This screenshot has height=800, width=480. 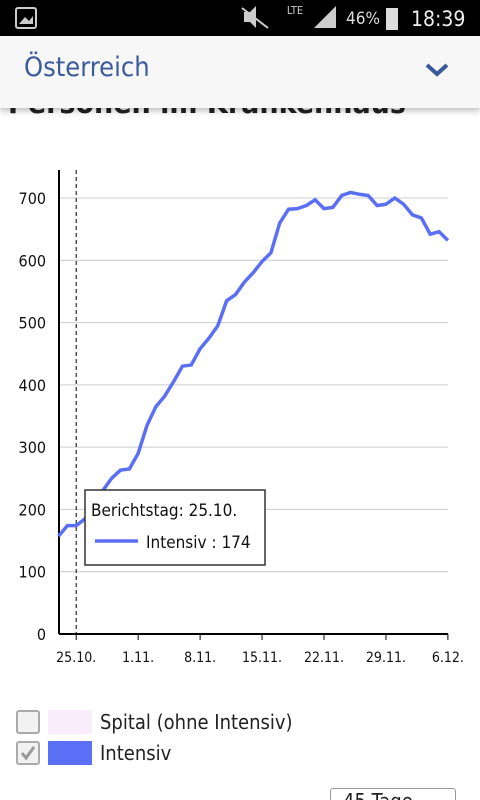 What do you see at coordinates (200, 658) in the screenshot?
I see `x-tick-label: 8.11.` at bounding box center [200, 658].